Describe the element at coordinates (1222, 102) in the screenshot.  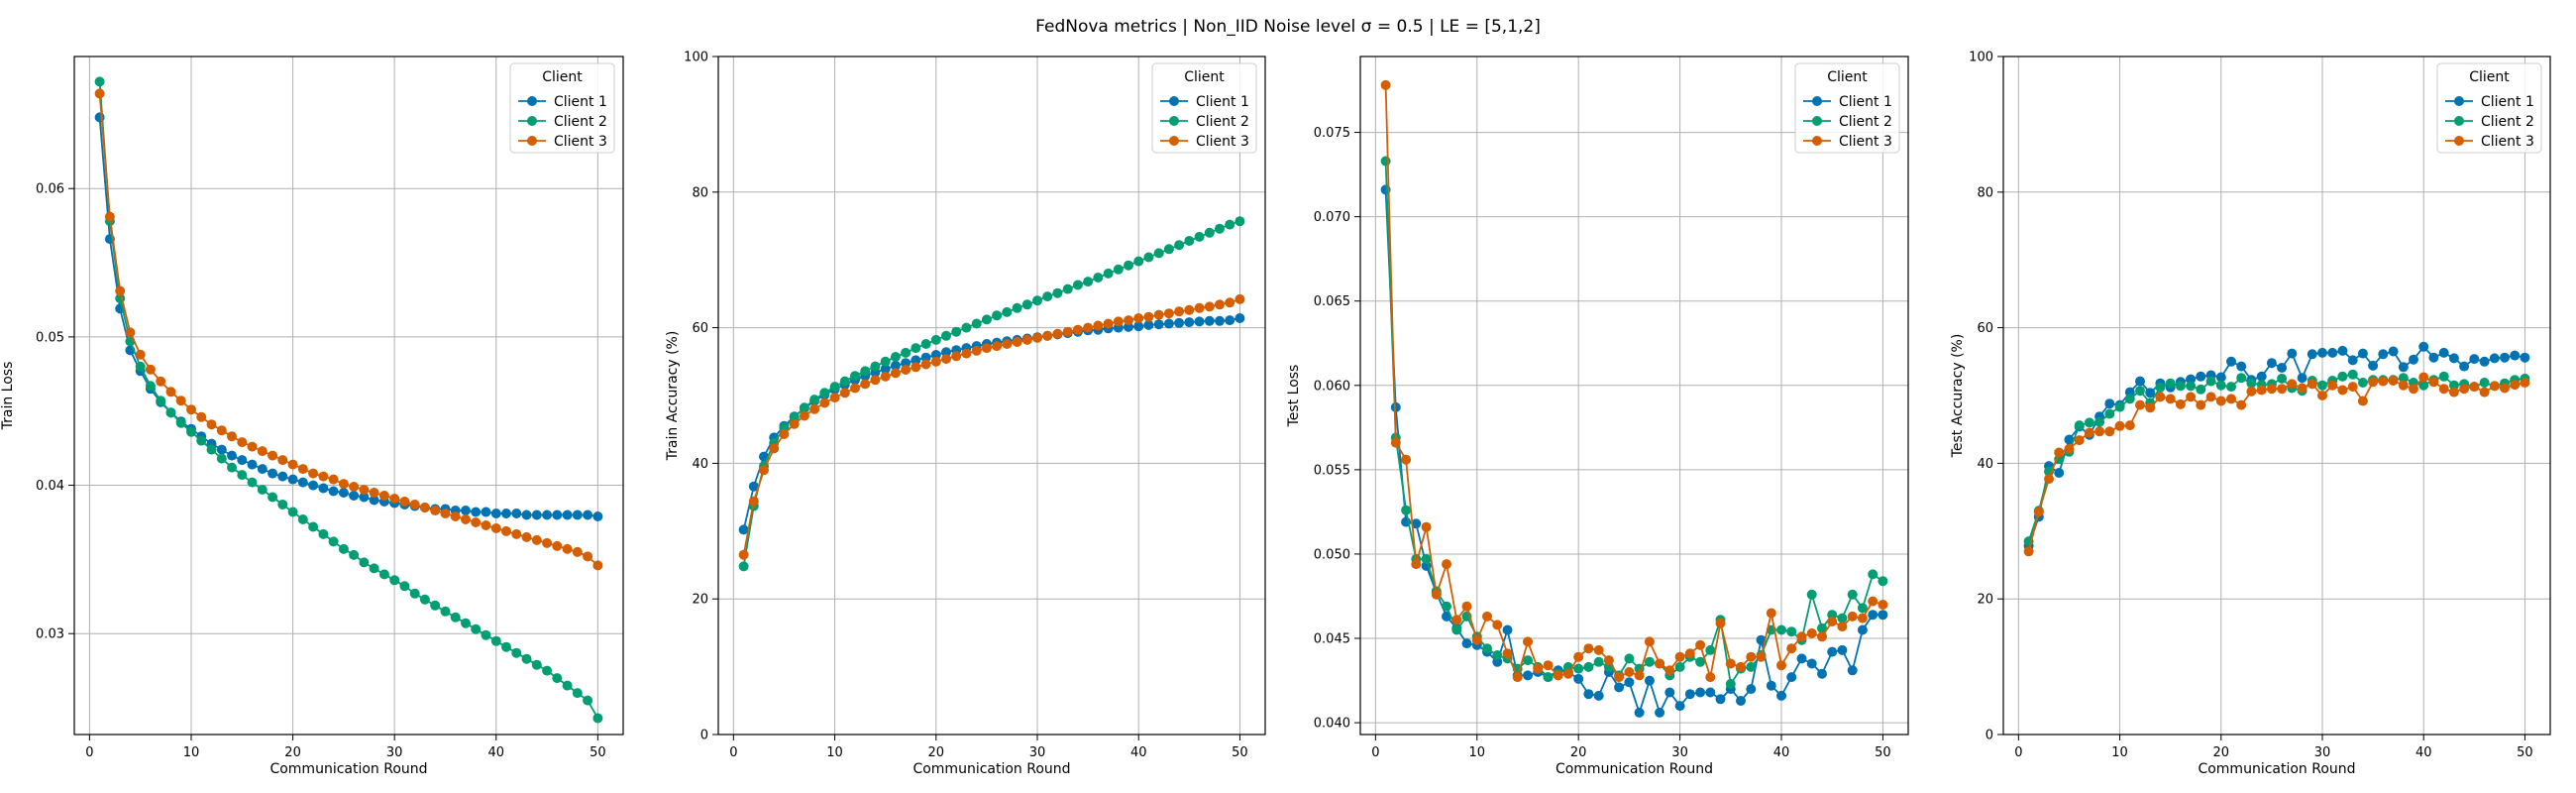
I see `legend-label: Client 1` at that location.